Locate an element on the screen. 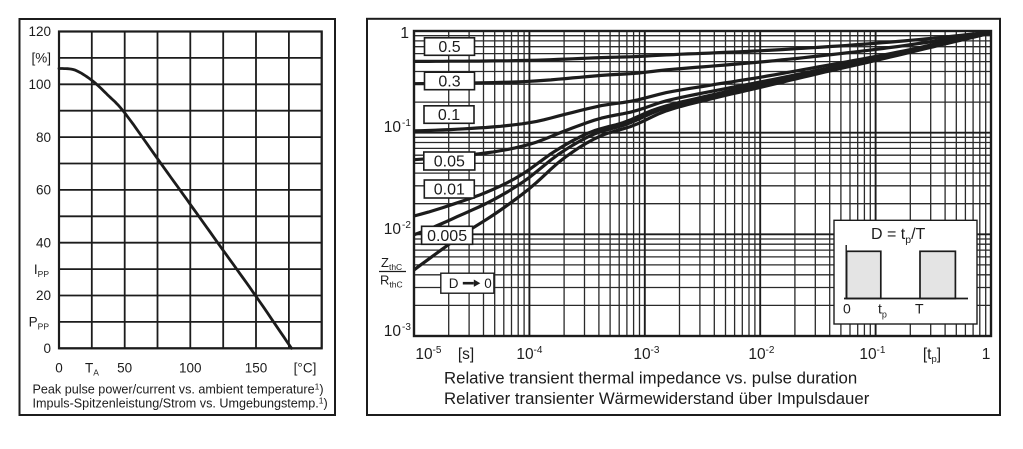 The height and width of the screenshot is (449, 1023). svg-text: 150 is located at coordinates (256, 368).